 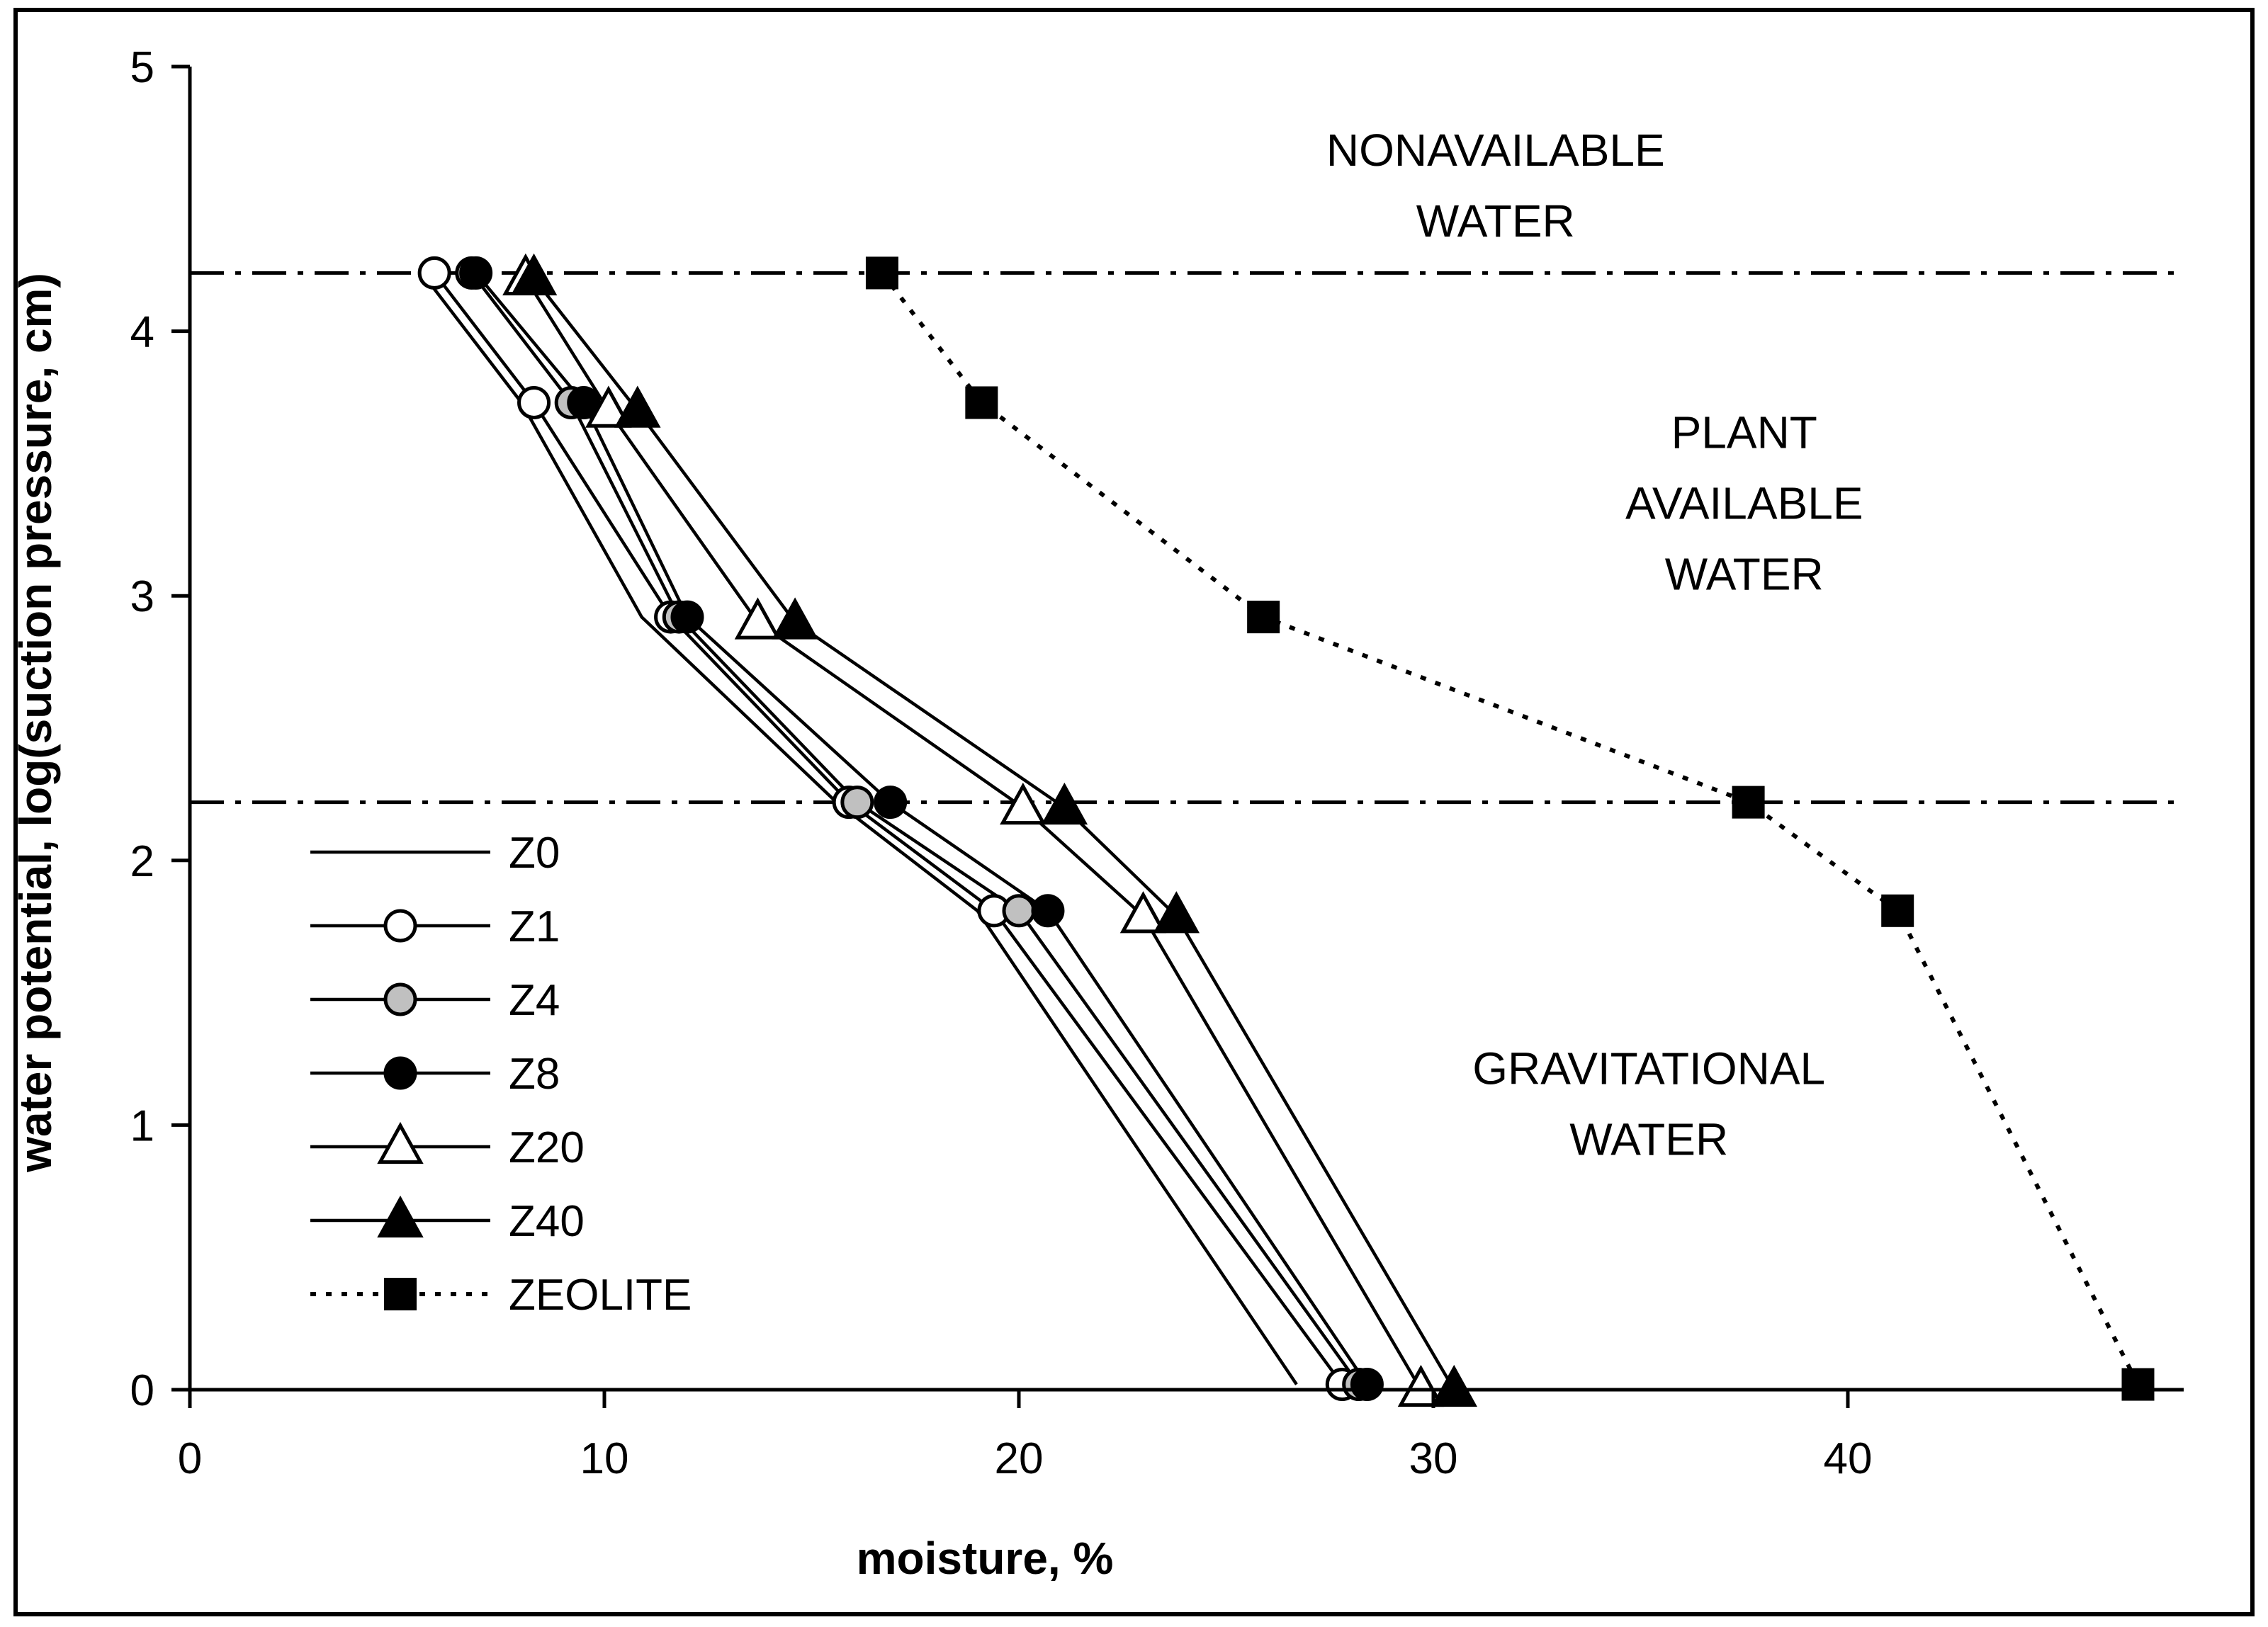 What do you see at coordinates (142, 332) in the screenshot?
I see `y-tick-label-4: 4` at bounding box center [142, 332].